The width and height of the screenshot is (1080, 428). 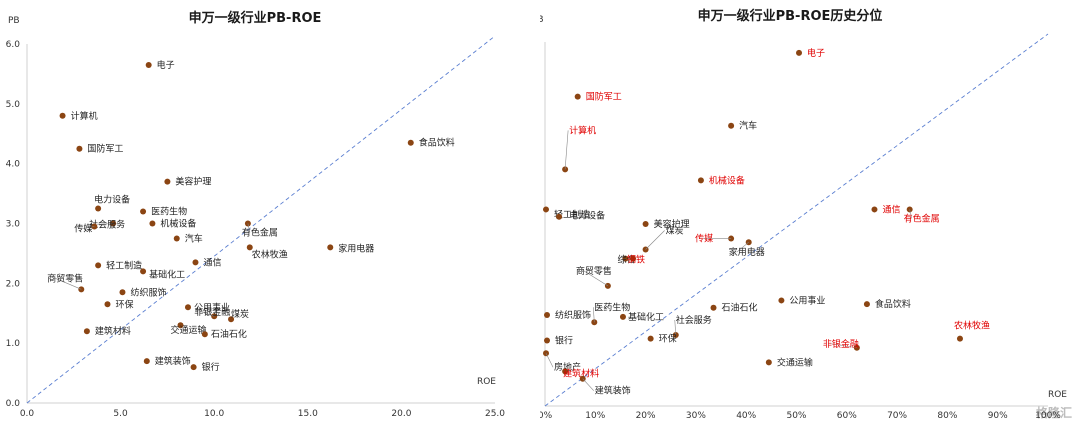 What do you see at coordinates (646, 317) in the screenshot?
I see `data-label: 基础化工` at bounding box center [646, 317].